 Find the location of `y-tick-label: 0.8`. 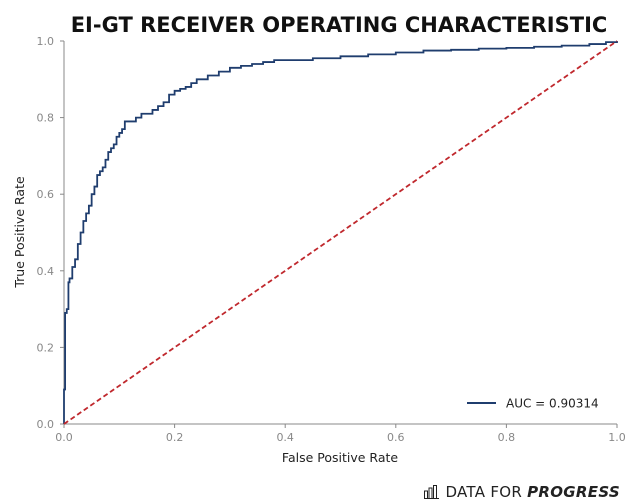

y-tick-label: 0.8 is located at coordinates (46, 118).